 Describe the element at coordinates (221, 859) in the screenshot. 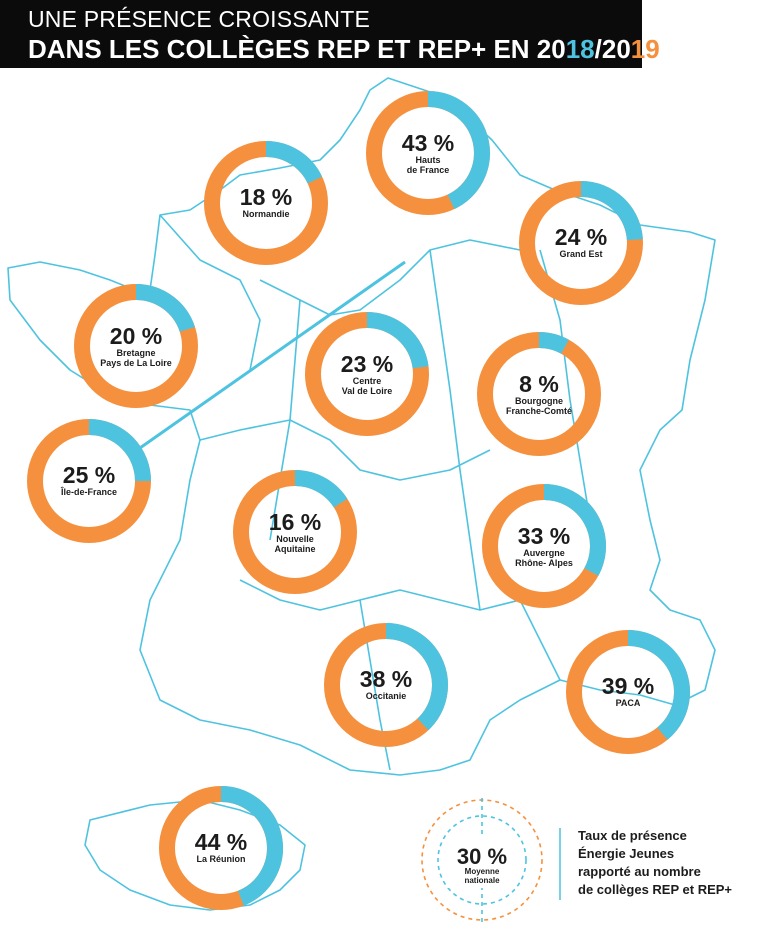

I see `donut-label-la-reunion-1: La Réunion` at that location.